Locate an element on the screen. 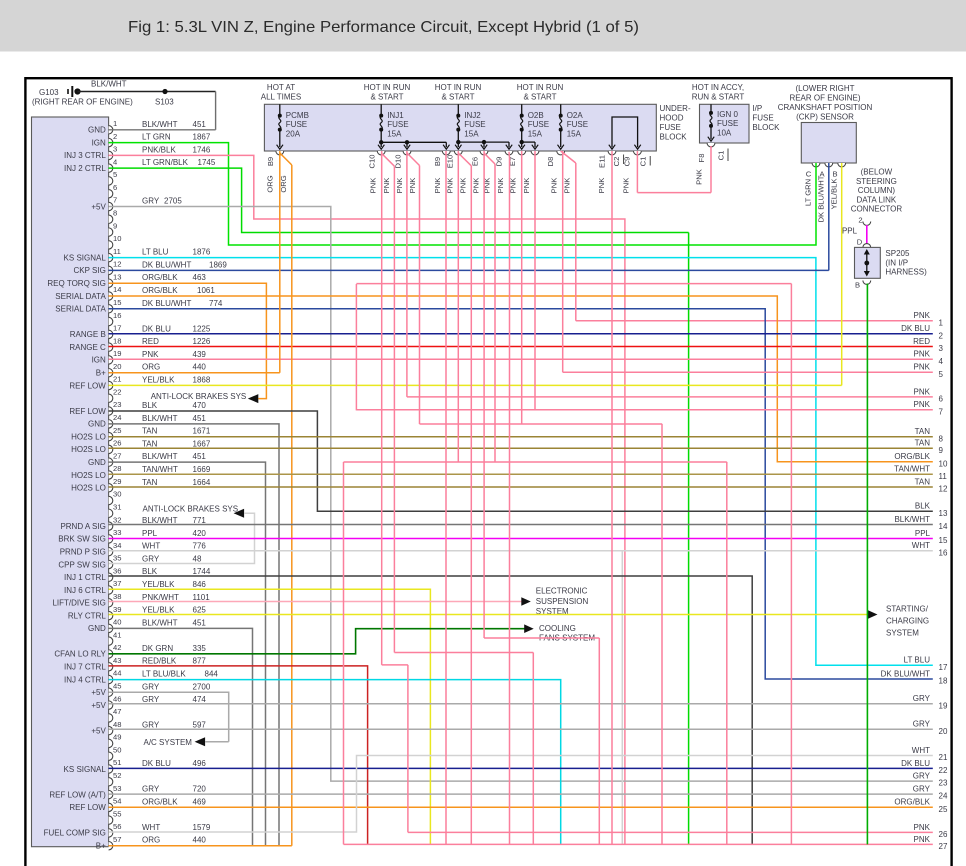 The image size is (966, 866). svg-text: 38 is located at coordinates (117, 596).